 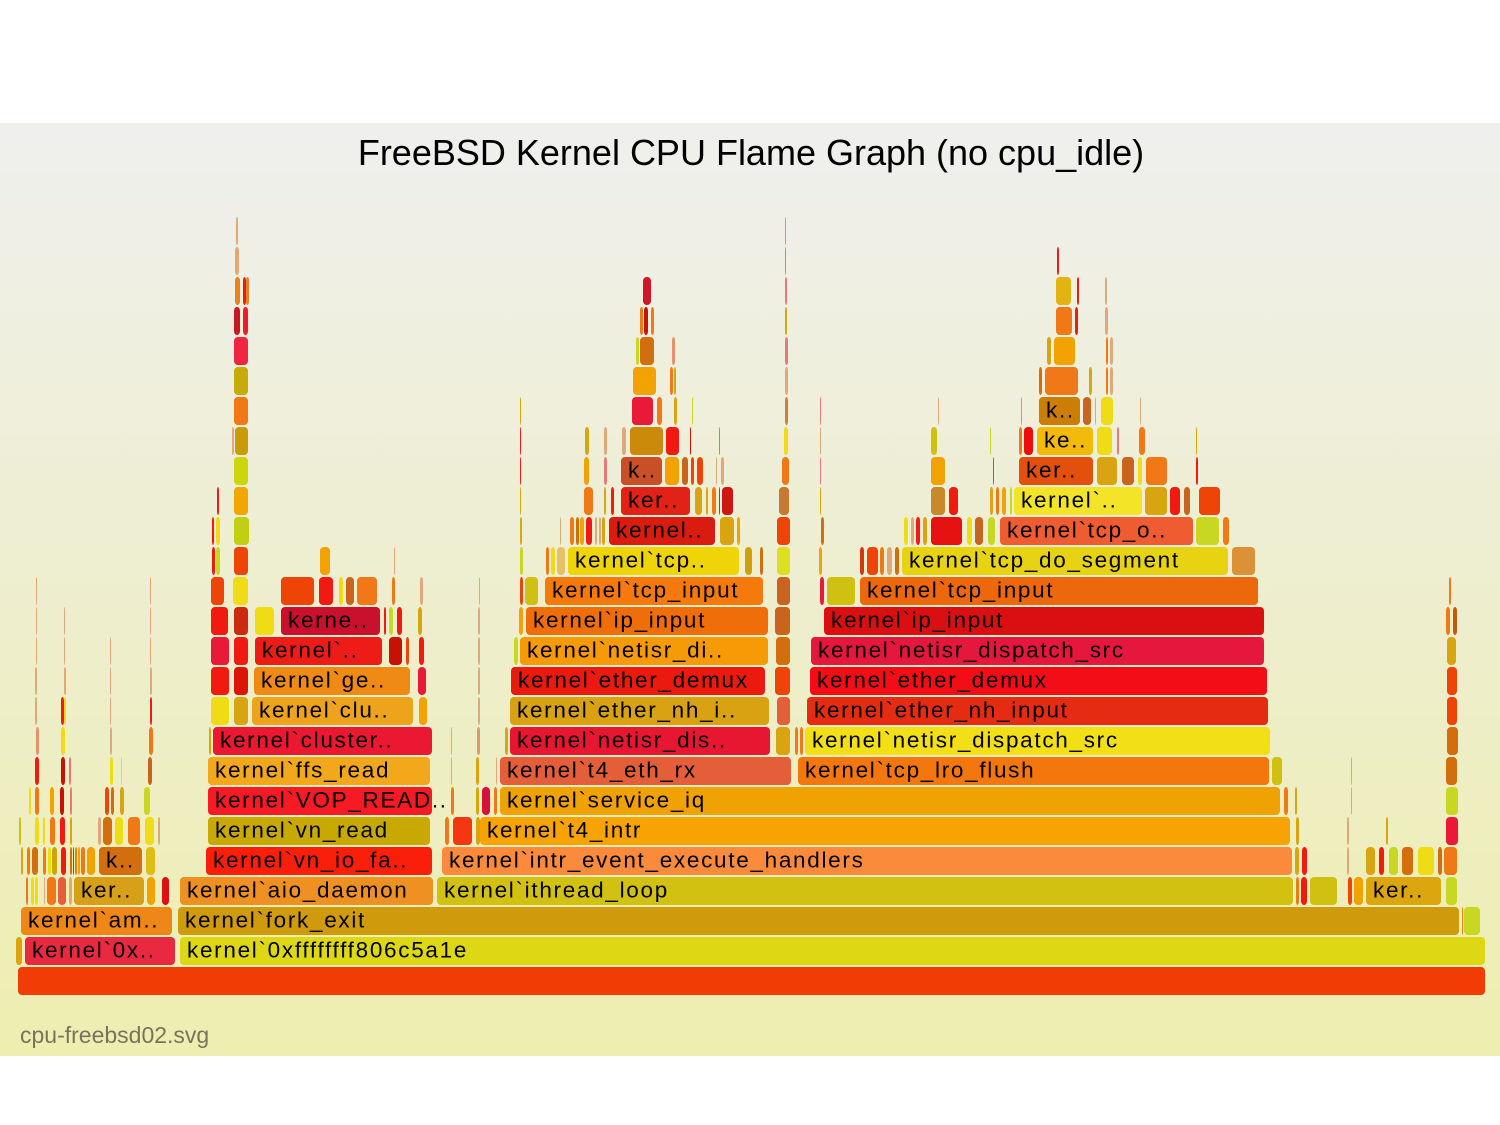 I want to click on svg-text: cpu-freebsd02.svg, so click(x=114, y=1035).